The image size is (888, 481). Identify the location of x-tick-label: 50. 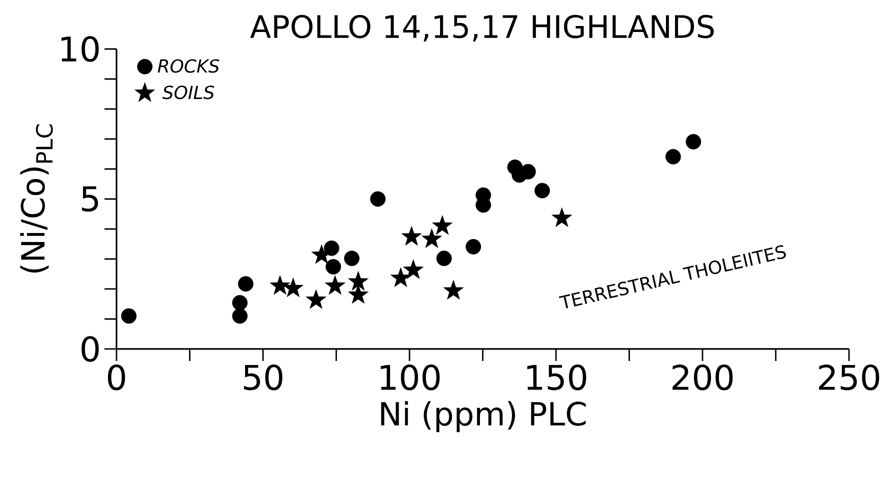
(263, 377).